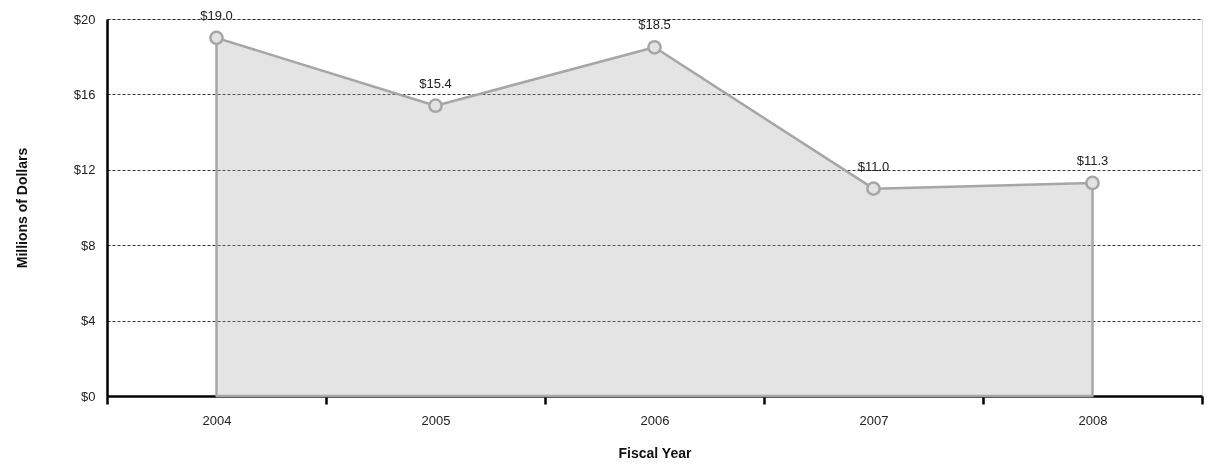  What do you see at coordinates (88, 321) in the screenshot?
I see `y-tick-label: $4` at bounding box center [88, 321].